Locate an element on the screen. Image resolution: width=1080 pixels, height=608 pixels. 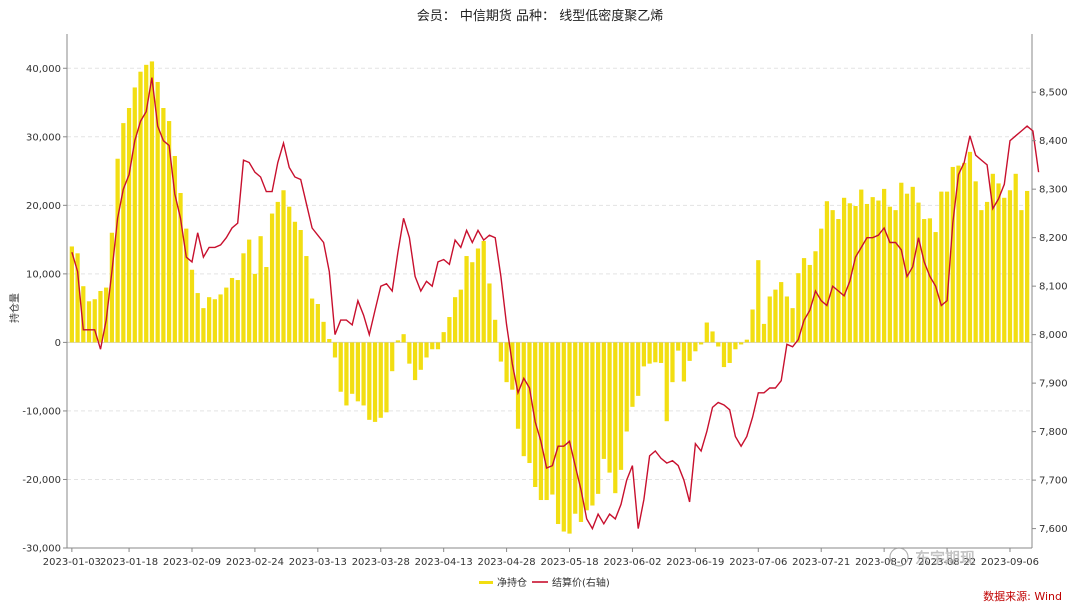
wechat-icon is located at coordinates (899, 557).